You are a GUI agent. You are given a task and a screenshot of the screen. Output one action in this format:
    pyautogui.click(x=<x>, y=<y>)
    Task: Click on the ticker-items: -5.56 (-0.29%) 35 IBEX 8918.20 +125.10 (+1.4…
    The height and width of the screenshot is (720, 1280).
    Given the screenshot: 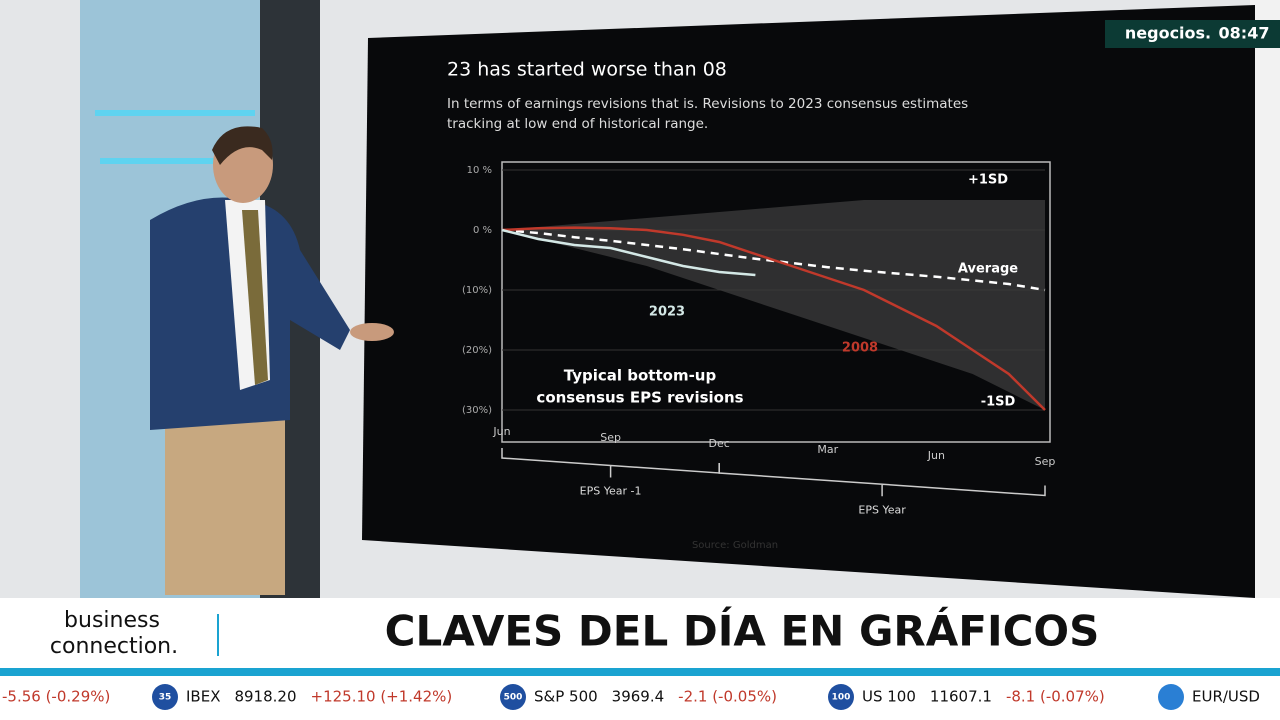 What is the action you would take?
    pyautogui.click(x=631, y=697)
    